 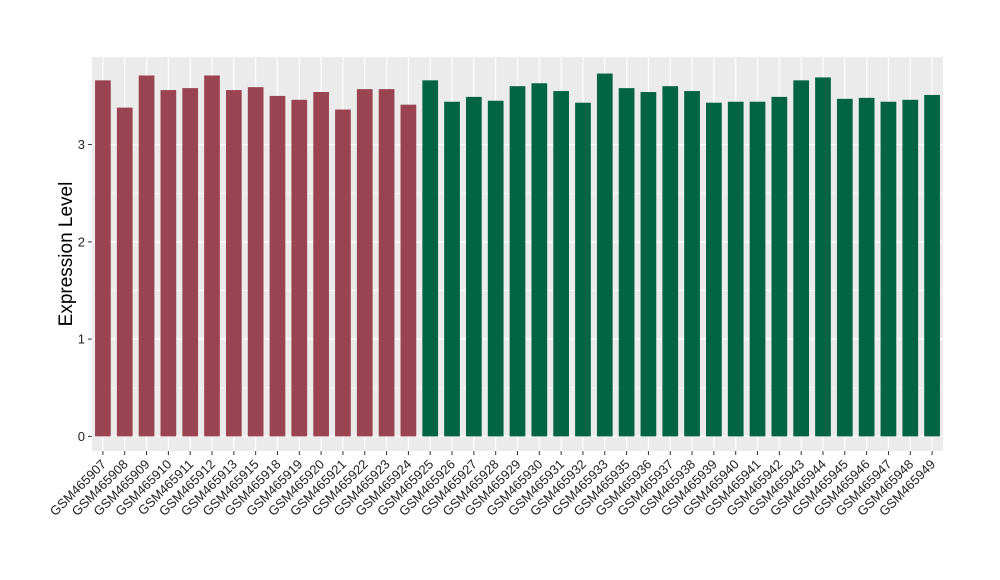 I want to click on y-axis: 0 1 2 3, so click(x=85, y=290).